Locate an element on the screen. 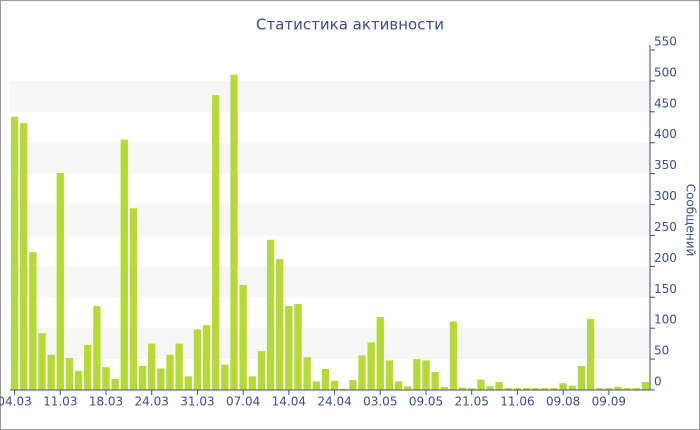 This screenshot has height=430, width=700. x-tick-label: 03.05 is located at coordinates (380, 402).